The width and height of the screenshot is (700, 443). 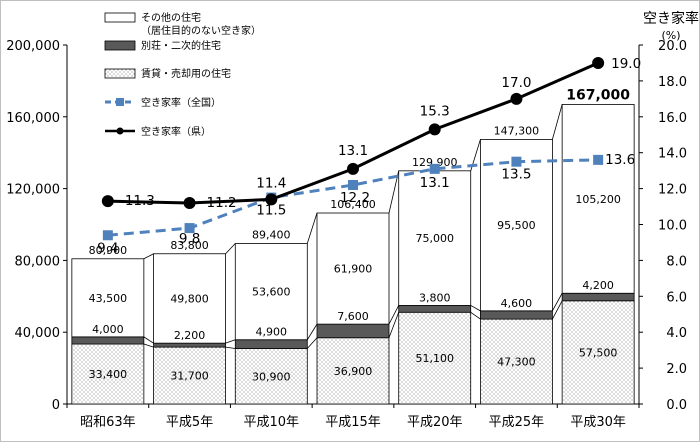 I want to click on y-right-tick-label: 16.0, so click(x=672, y=118).